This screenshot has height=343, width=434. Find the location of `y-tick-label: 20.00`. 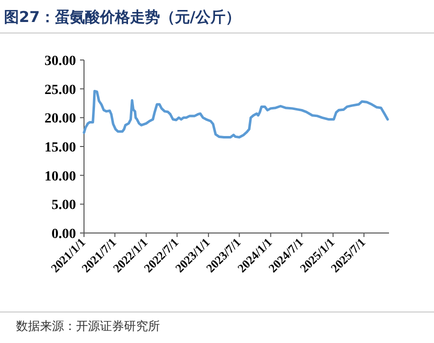

y-tick-label: 20.00 is located at coordinates (60, 119).